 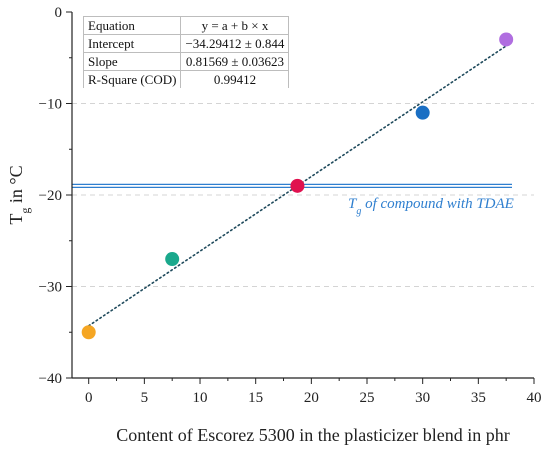 I want to click on reference-line-label: Tg of compound with TDAE, so click(x=431, y=206).